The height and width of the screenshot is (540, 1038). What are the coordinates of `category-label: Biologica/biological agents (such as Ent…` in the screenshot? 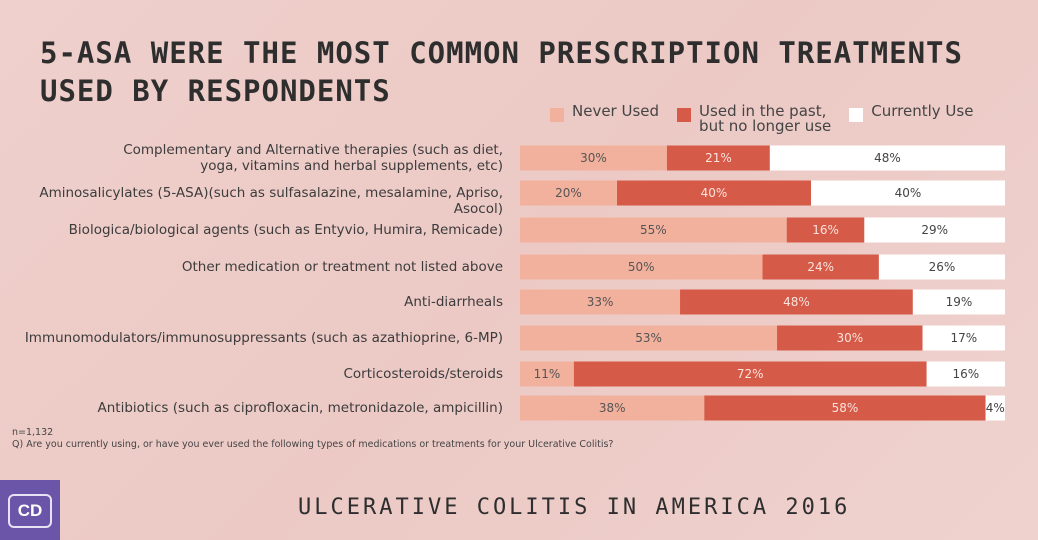 It's located at (285, 230).